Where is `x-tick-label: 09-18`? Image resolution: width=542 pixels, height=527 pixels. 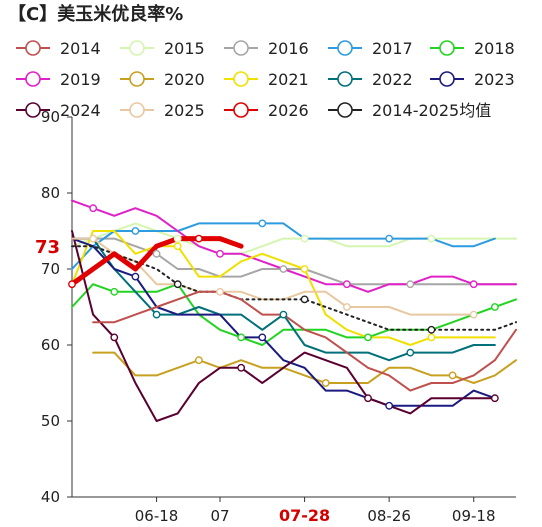 x-tick-label: 09-18 is located at coordinates (474, 516).